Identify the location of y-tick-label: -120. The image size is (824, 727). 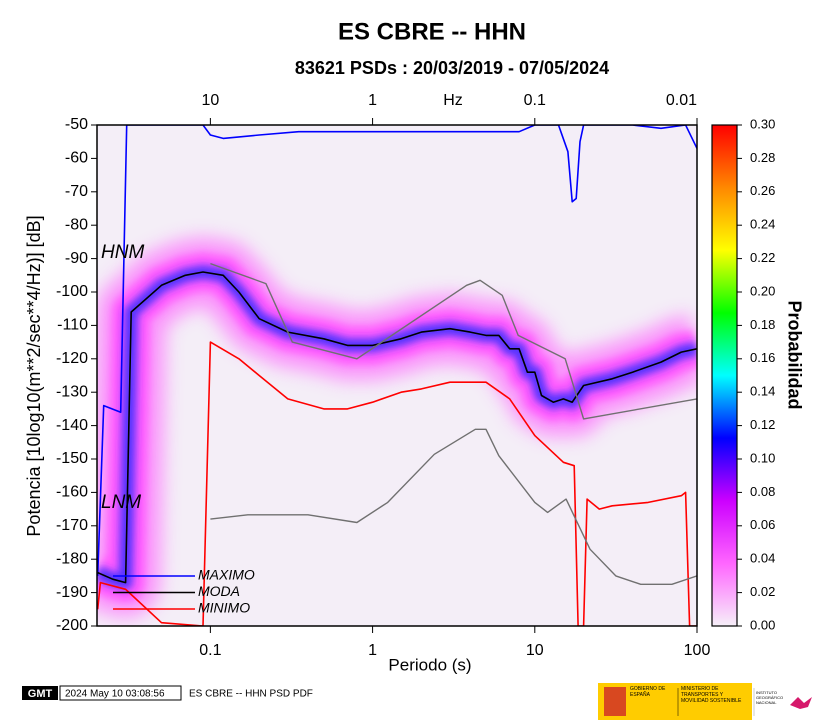
(72, 358).